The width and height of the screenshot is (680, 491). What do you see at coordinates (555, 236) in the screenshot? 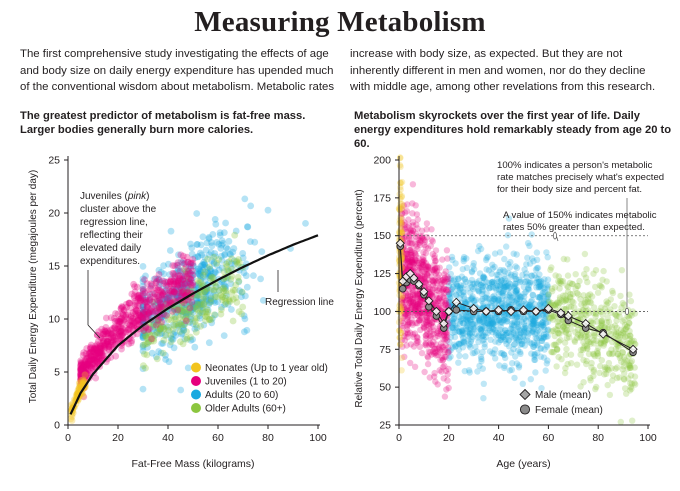
I see `annotation-pointer-end` at bounding box center [555, 236].